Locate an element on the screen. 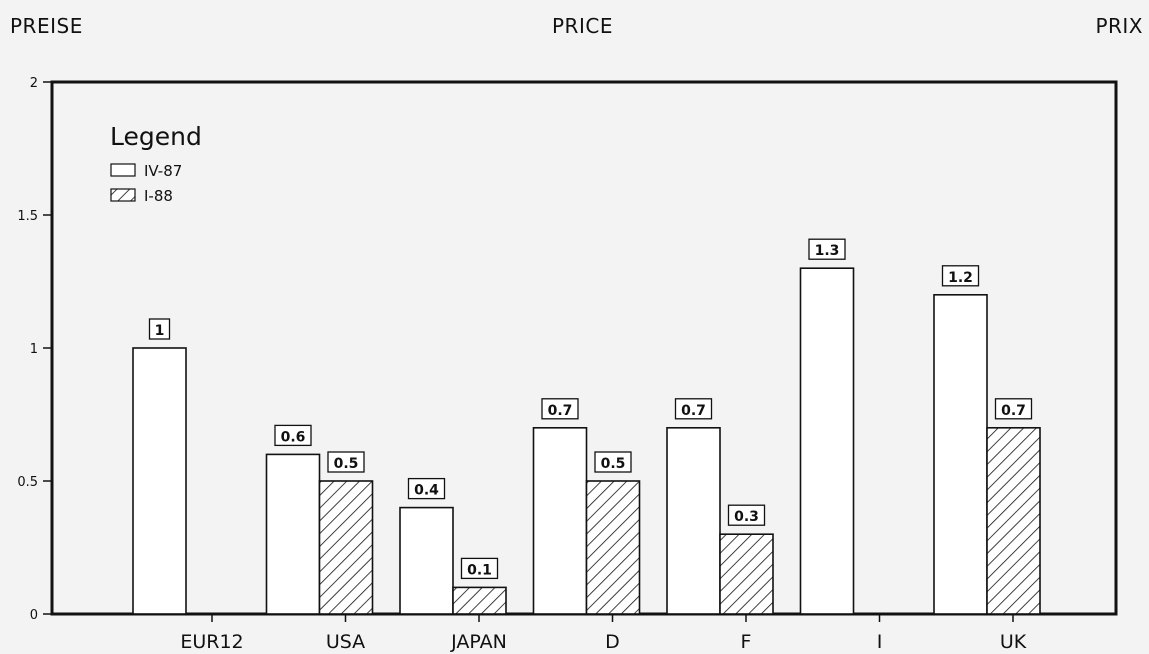  data-label: 1.2 is located at coordinates (960, 278).